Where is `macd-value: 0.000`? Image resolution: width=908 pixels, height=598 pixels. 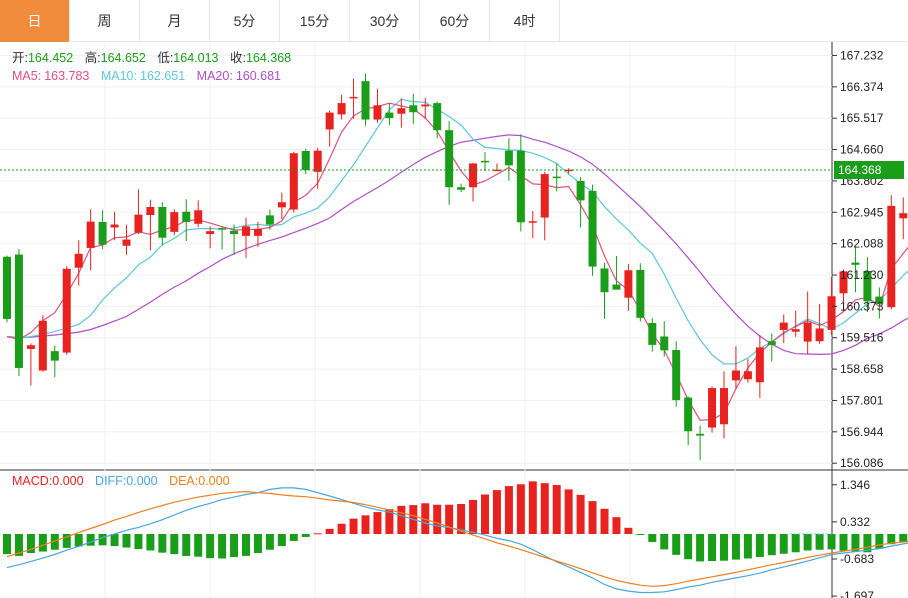
macd-value: 0.000 is located at coordinates (67, 481).